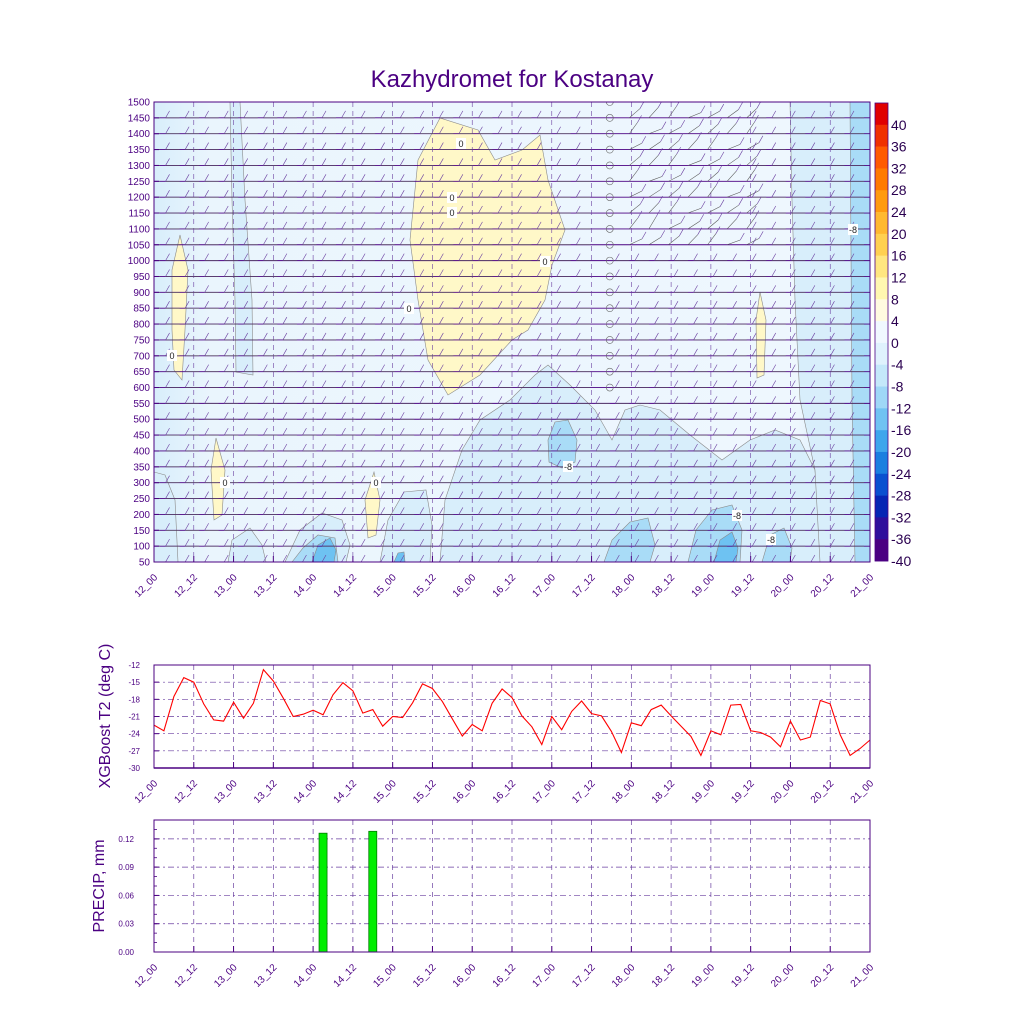  I want to click on colorbar-label: -12, so click(901, 408).